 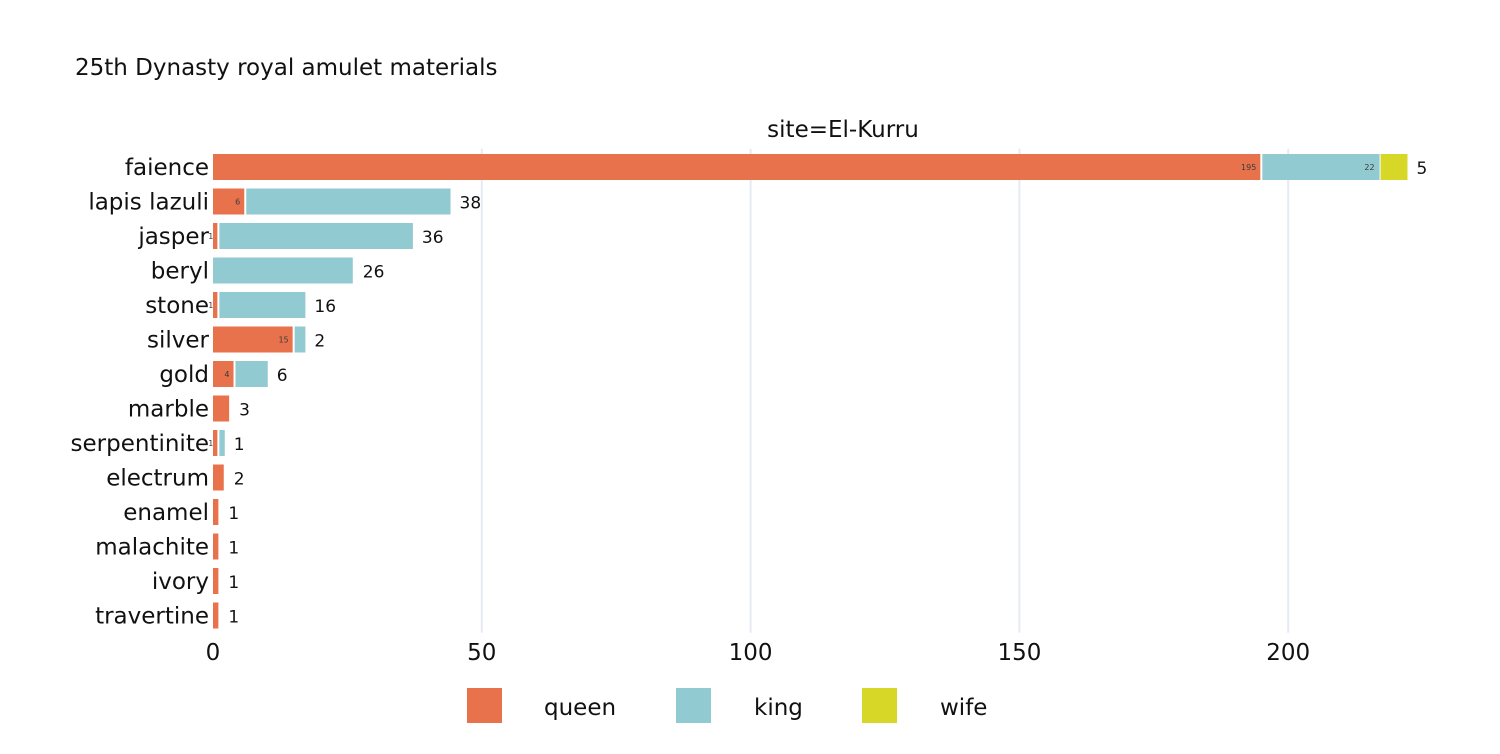 I want to click on y-tick-label: travertine, so click(x=152, y=617).